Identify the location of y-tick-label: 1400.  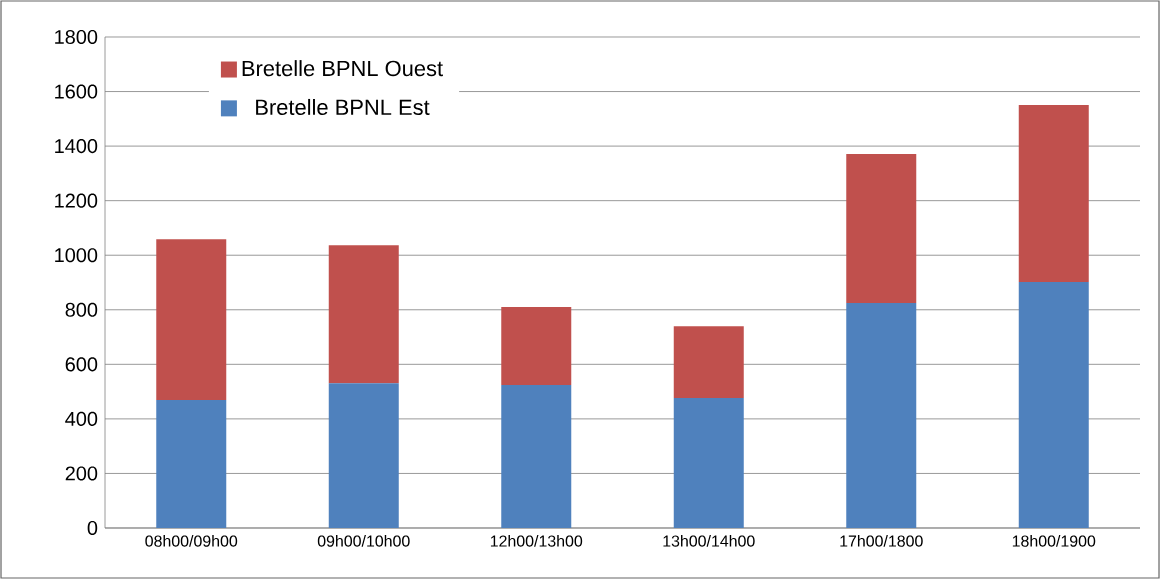
(76, 146).